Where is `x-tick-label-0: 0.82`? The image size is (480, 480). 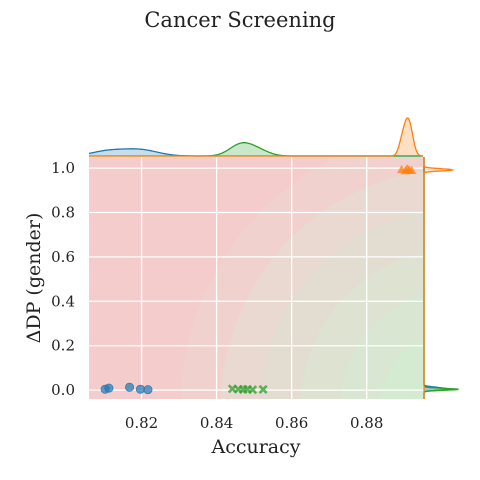 x-tick-label-0: 0.82 is located at coordinates (141, 423).